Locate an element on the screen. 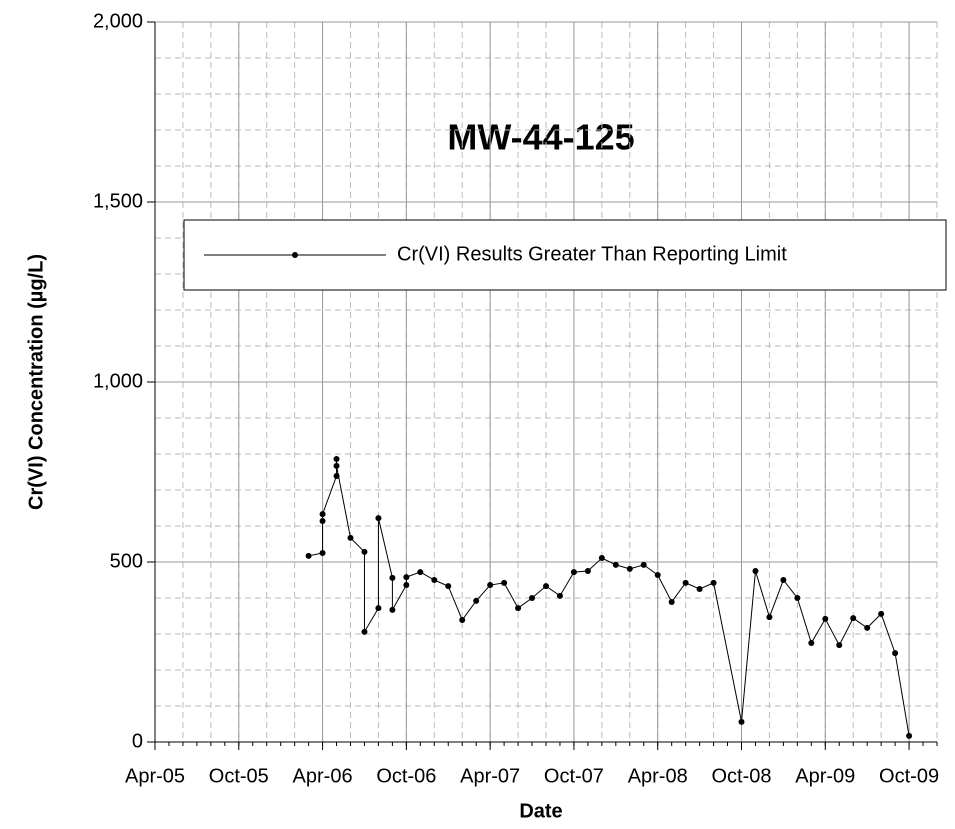 The height and width of the screenshot is (829, 955). x-tick-label: Oct-05 is located at coordinates (239, 776).